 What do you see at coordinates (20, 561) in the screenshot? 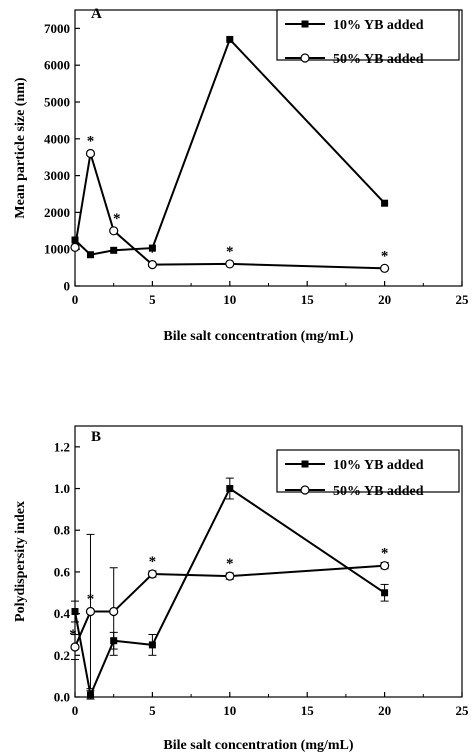
I see `y-axis-label: Polydispersity index` at bounding box center [20, 561].